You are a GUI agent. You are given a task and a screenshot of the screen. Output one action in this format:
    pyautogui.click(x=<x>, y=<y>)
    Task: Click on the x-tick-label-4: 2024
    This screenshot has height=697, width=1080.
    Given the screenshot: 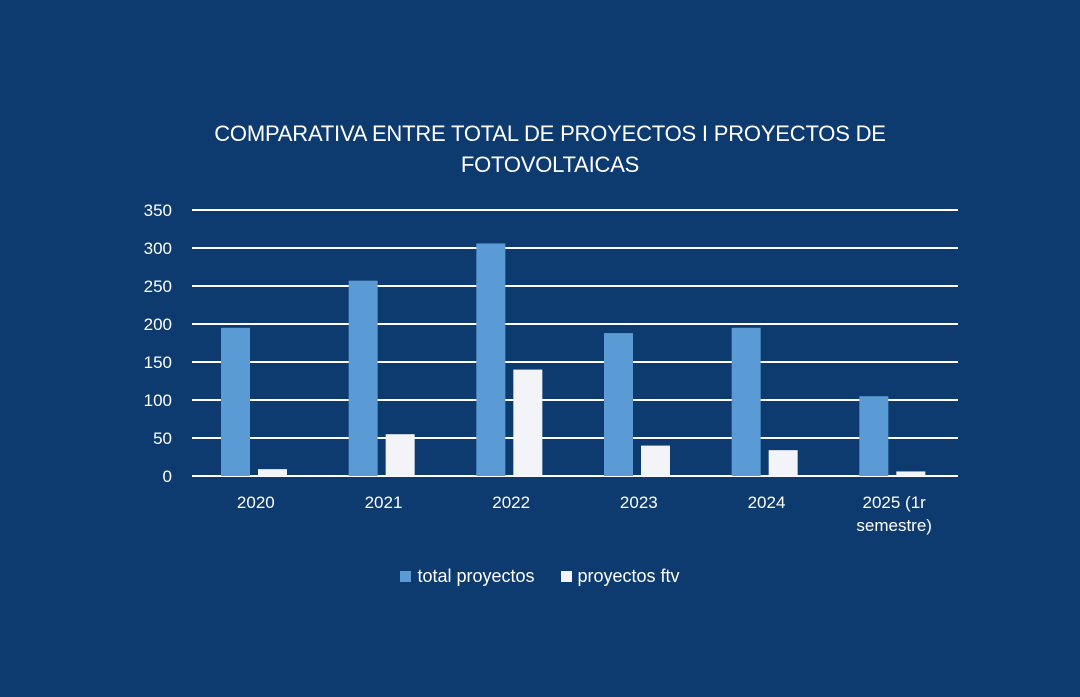 What is the action you would take?
    pyautogui.click(x=767, y=502)
    